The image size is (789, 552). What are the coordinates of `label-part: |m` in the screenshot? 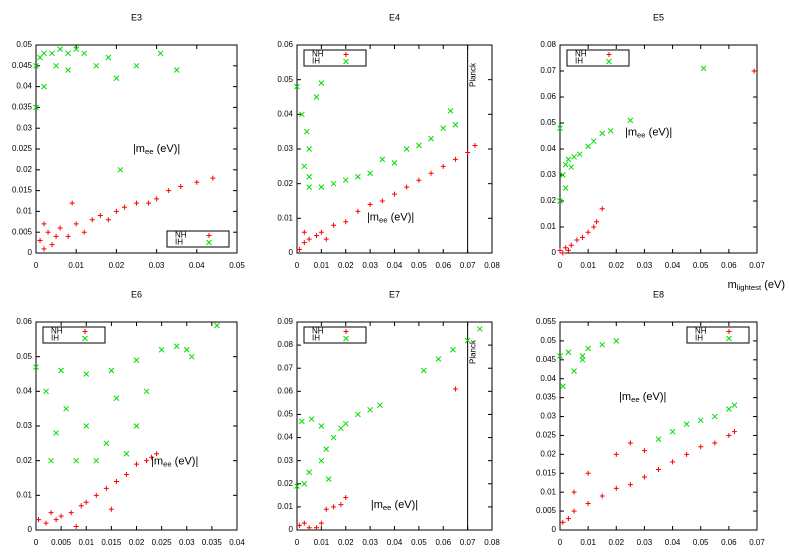 It's located at (139, 149).